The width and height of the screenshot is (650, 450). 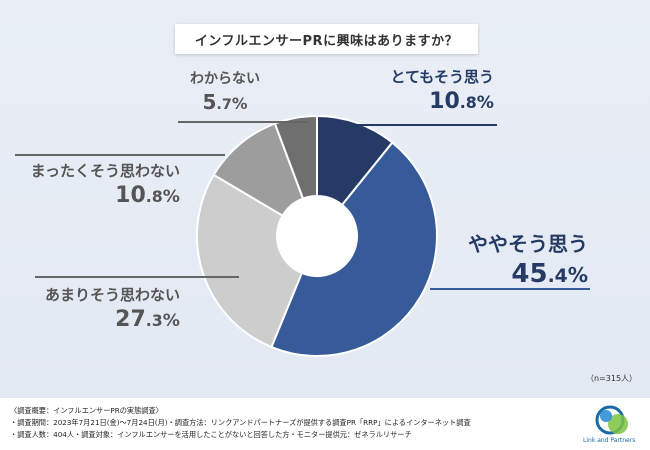 What do you see at coordinates (525, 258) in the screenshot?
I see `label-slice-1: ややそう思う 45.4%` at bounding box center [525, 258].